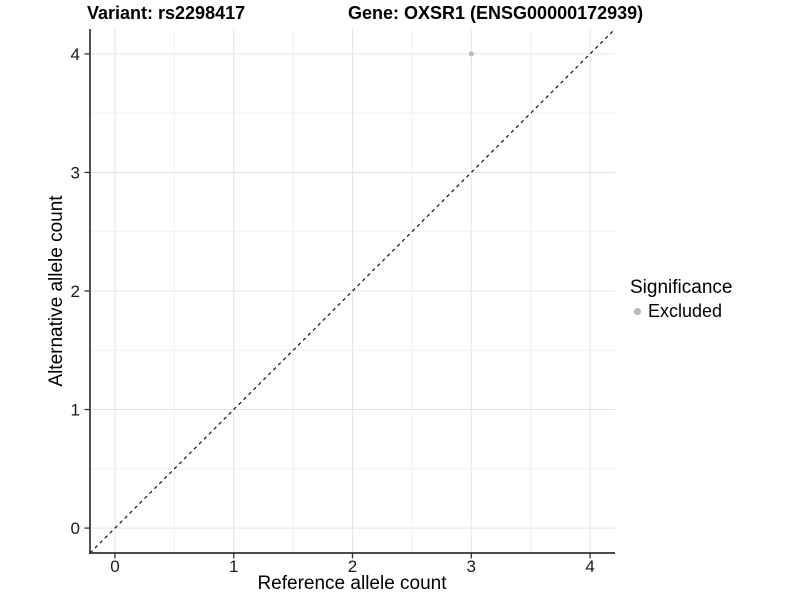 This screenshot has width=800, height=600. I want to click on x-axis-title: Reference allele count, so click(352, 583).